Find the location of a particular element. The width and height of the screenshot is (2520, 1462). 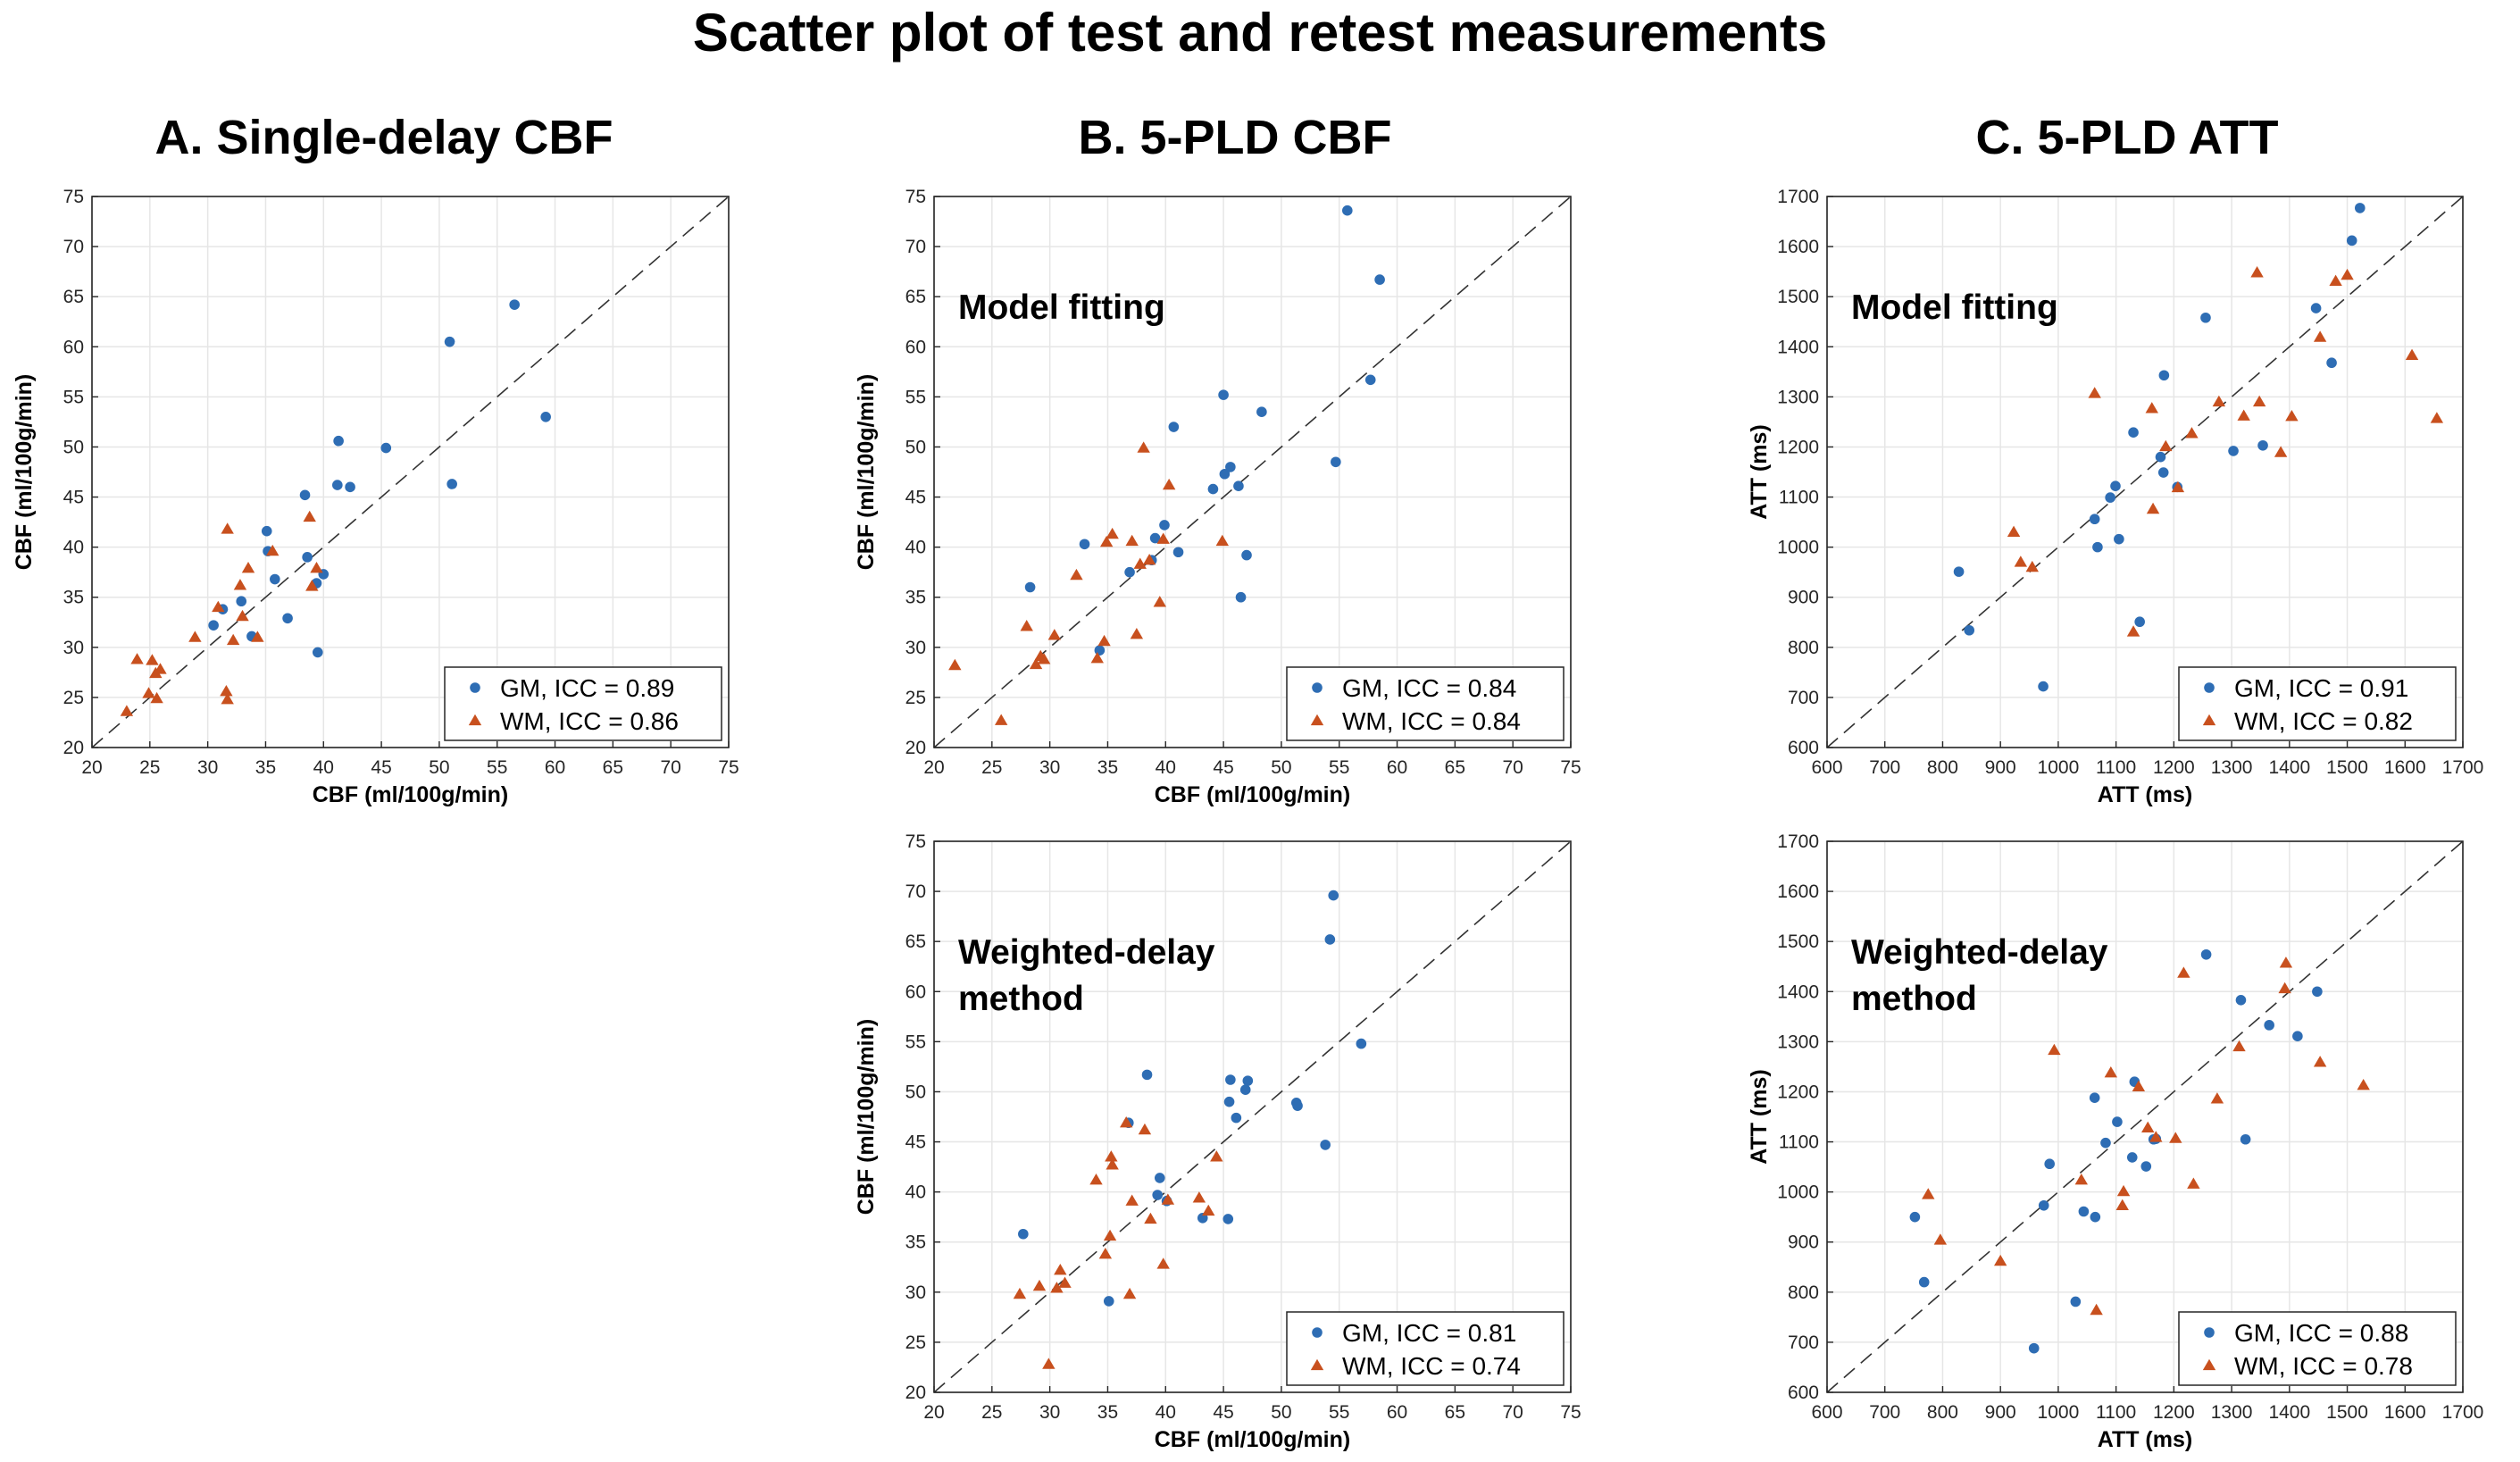

y-tick-label: 1600 is located at coordinates (1798, 891).